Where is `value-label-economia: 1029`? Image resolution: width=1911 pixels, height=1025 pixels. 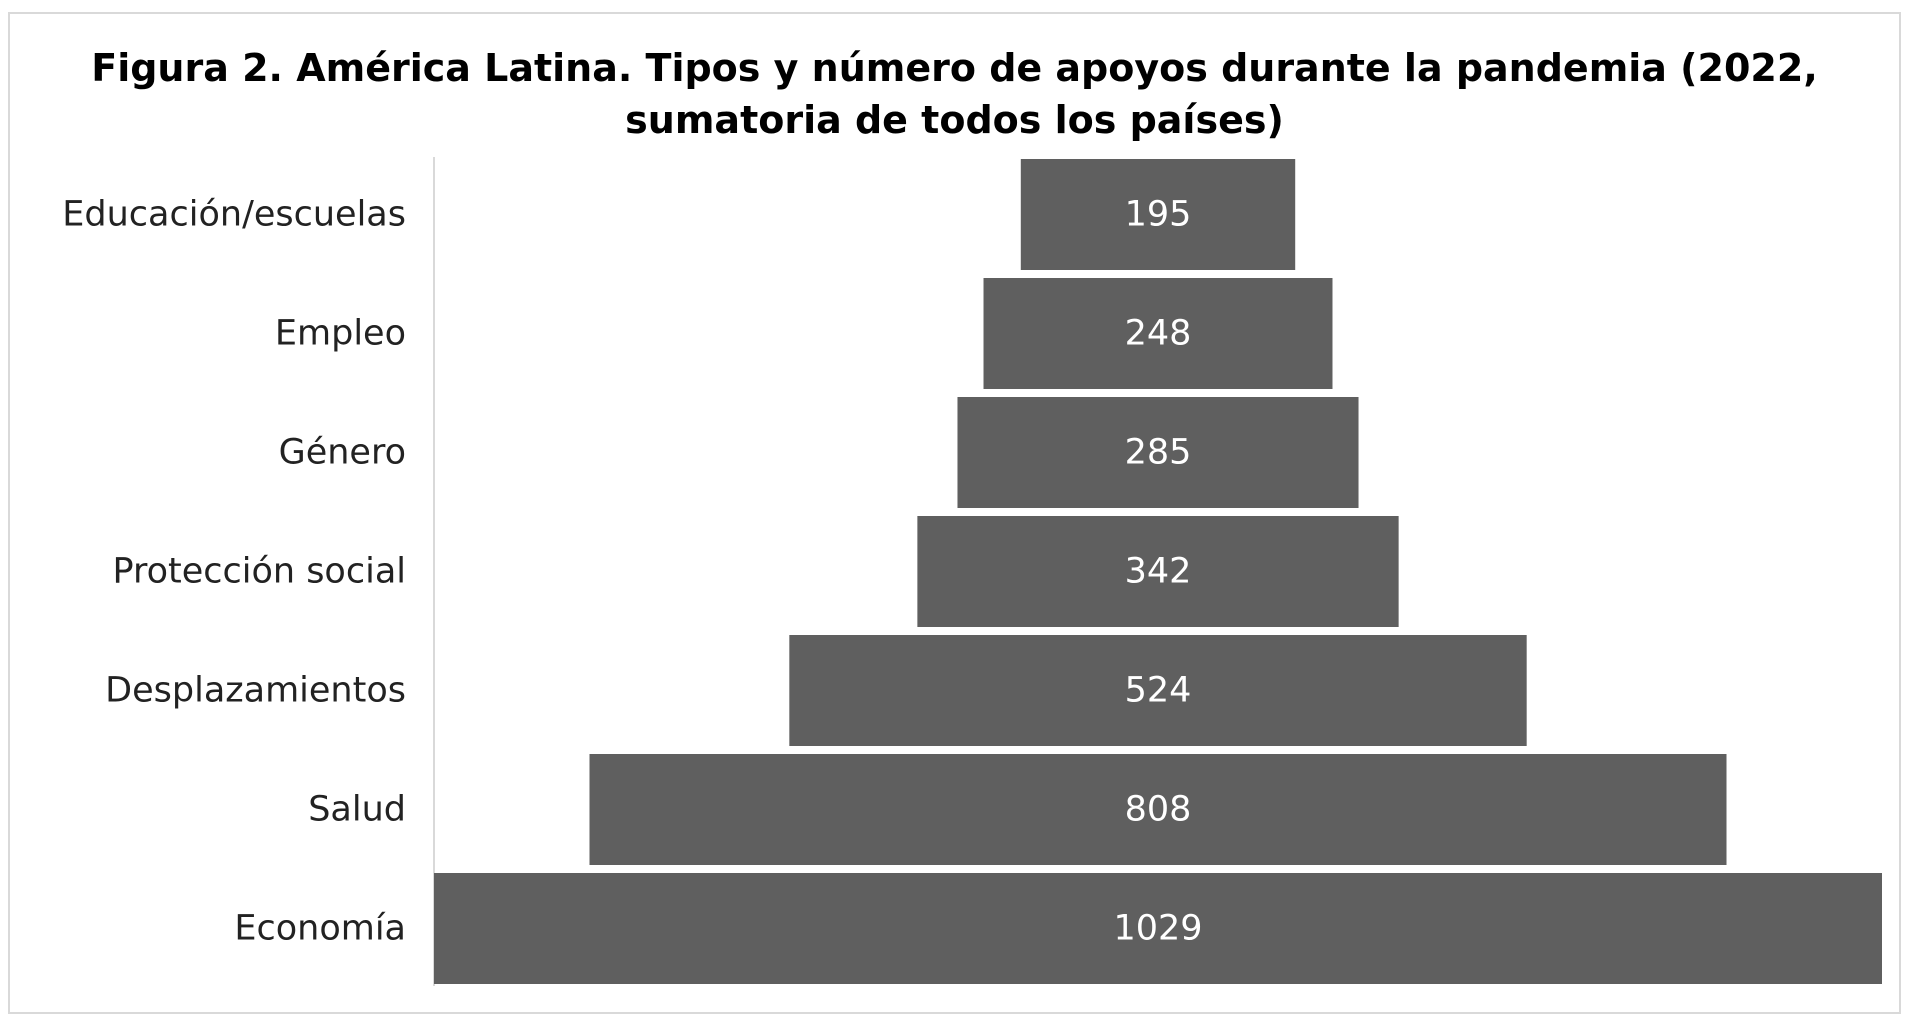
value-label-economia: 1029 is located at coordinates (1157, 929).